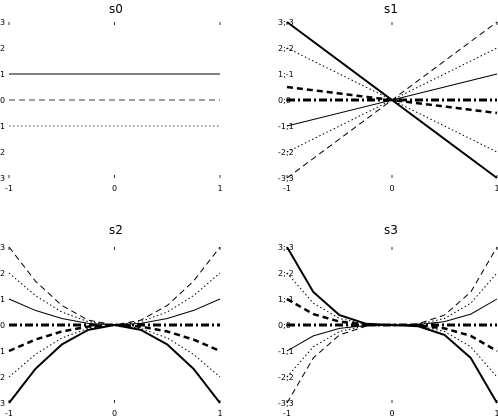 Image resolution: width=498 pixels, height=416 pixels. What do you see at coordinates (391, 9) in the screenshot?
I see `chart-title: s1` at bounding box center [391, 9].